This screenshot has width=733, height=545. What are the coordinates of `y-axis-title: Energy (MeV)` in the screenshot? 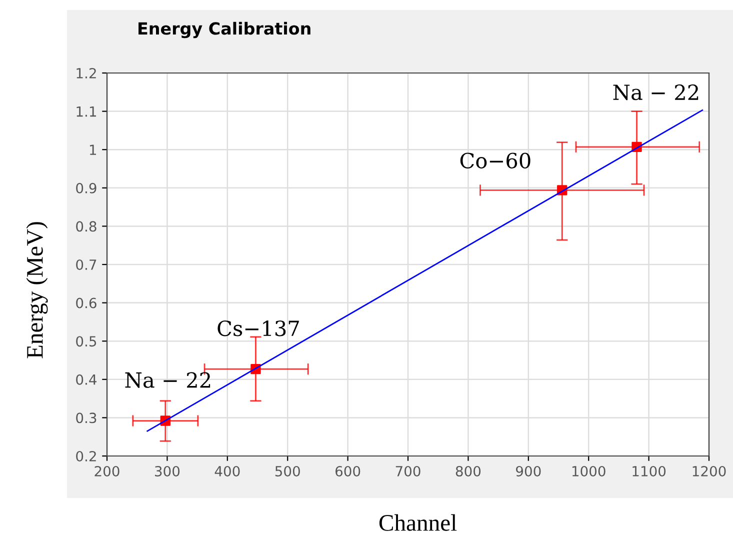 It's located at (37, 290).